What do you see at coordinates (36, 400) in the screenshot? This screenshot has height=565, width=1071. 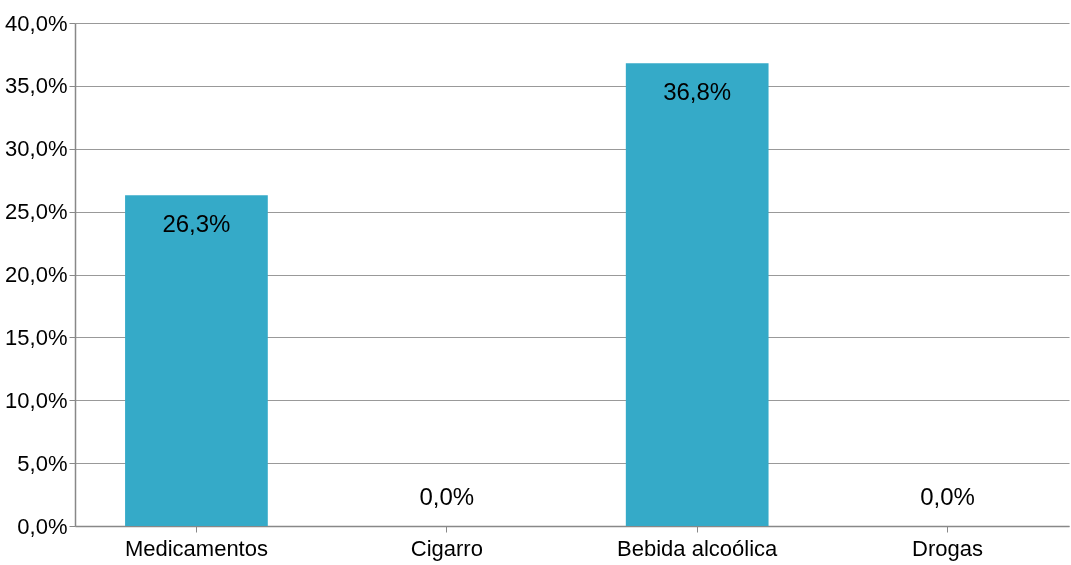 I see `y-tick-label: 10,0%` at bounding box center [36, 400].